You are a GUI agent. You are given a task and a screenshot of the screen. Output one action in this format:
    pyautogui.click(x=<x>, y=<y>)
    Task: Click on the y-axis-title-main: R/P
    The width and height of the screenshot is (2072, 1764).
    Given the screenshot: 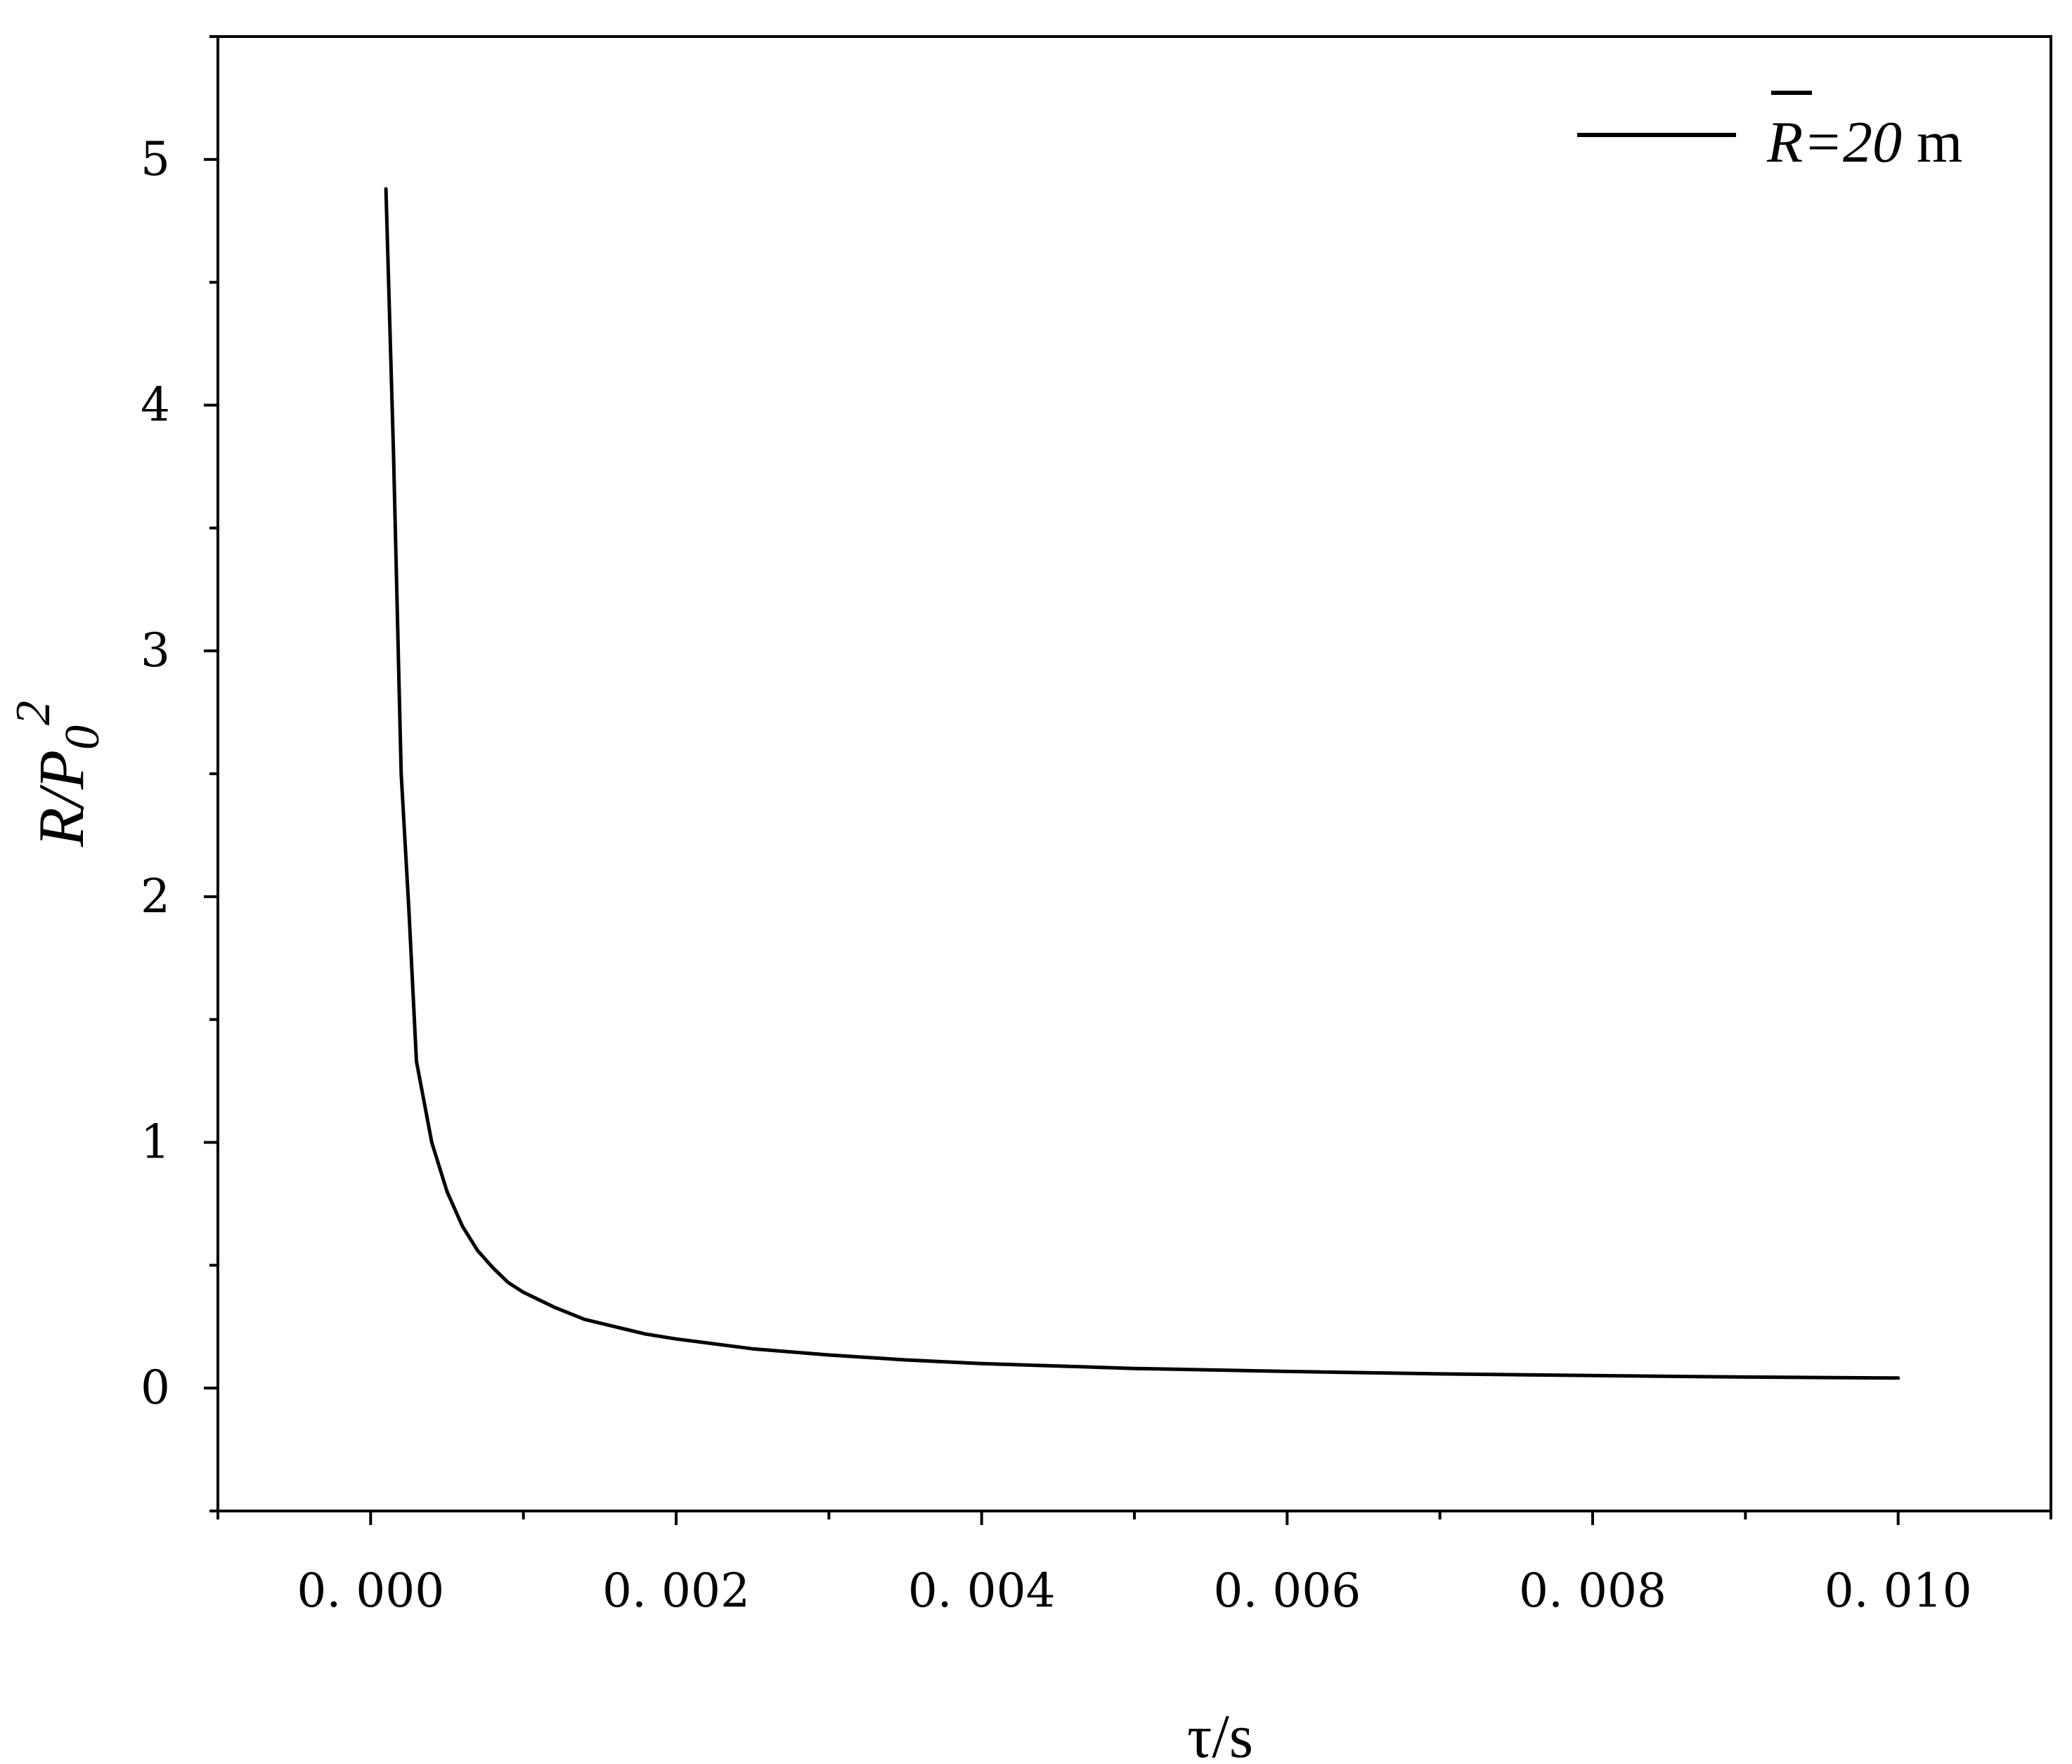 What is the action you would take?
    pyautogui.click(x=61, y=799)
    